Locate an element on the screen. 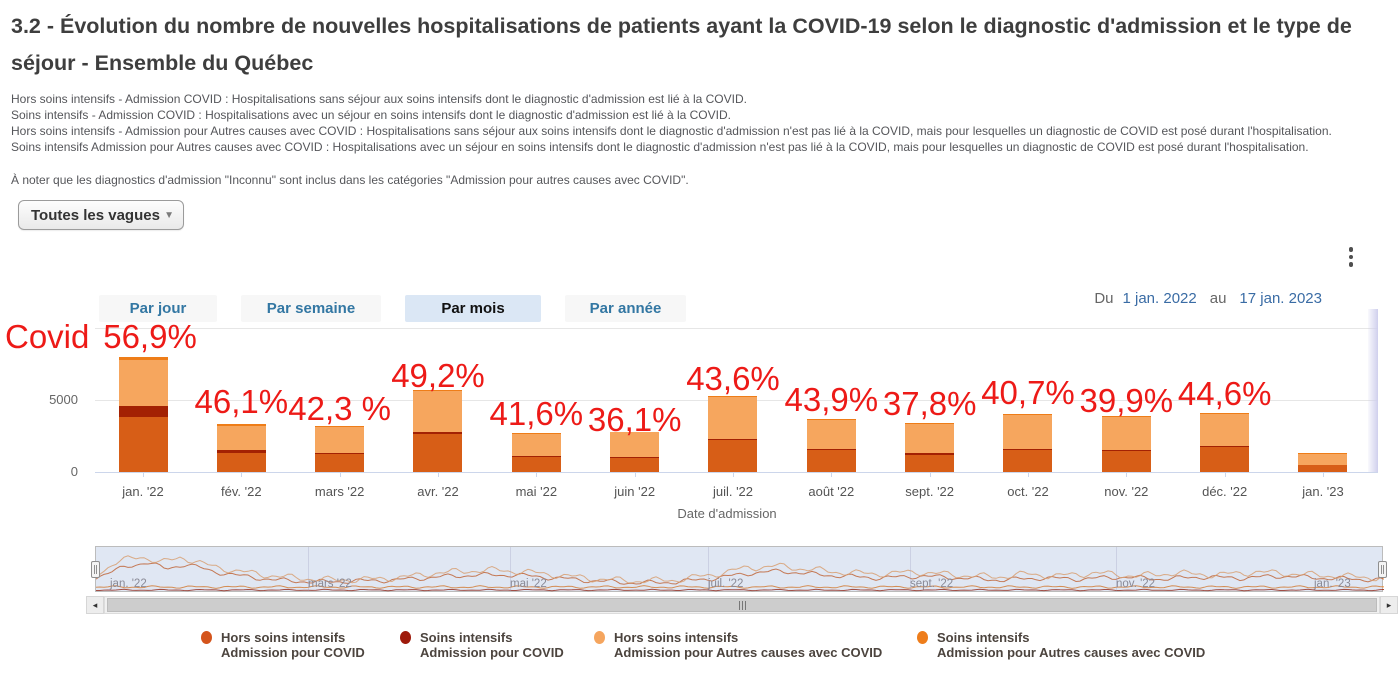 The height and width of the screenshot is (694, 1400). bar-jan22 is located at coordinates (143, 414).